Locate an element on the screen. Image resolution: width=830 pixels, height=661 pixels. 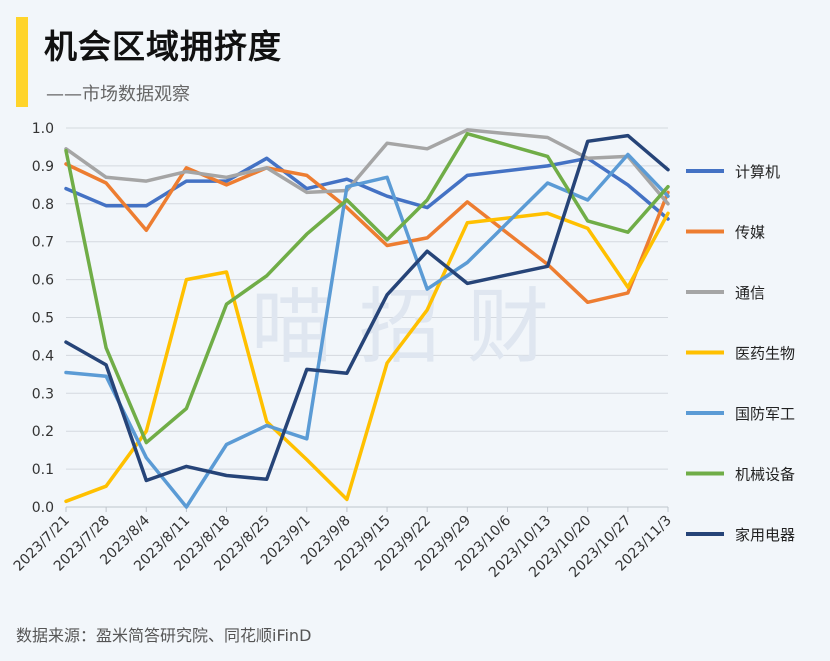
y-tick-label: 0.4 is located at coordinates (43, 356).